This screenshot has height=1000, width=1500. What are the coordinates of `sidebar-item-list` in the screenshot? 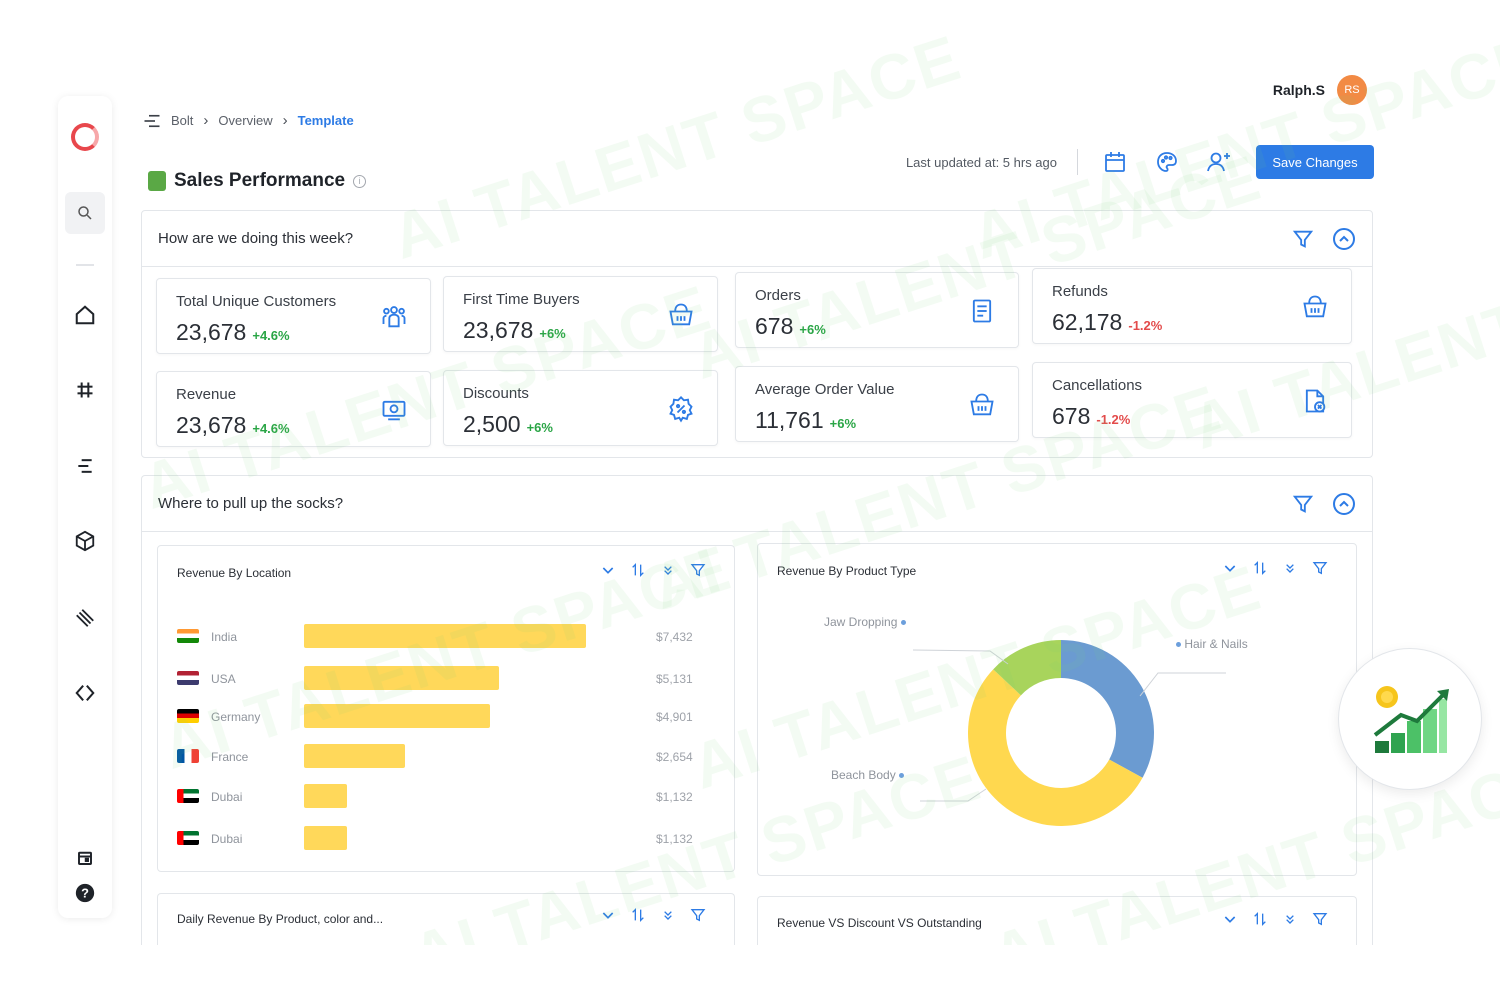 It's located at (85, 466).